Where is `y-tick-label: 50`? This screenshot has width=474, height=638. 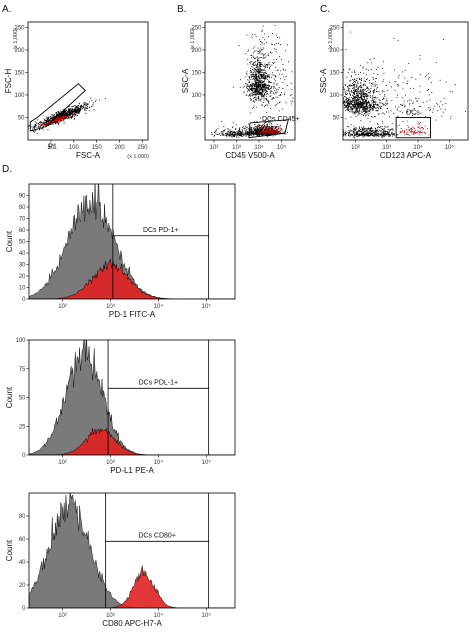
y-tick-label: 50 is located at coordinates (22, 243).